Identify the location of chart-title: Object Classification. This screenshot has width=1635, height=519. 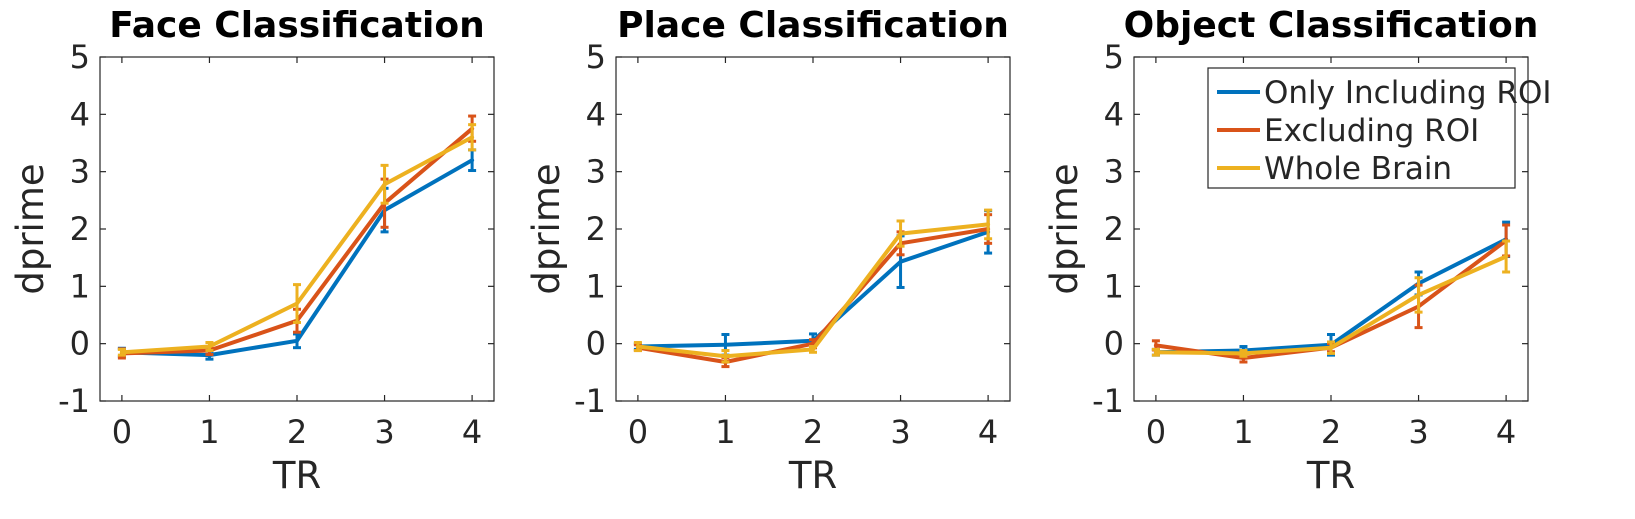
(1331, 25).